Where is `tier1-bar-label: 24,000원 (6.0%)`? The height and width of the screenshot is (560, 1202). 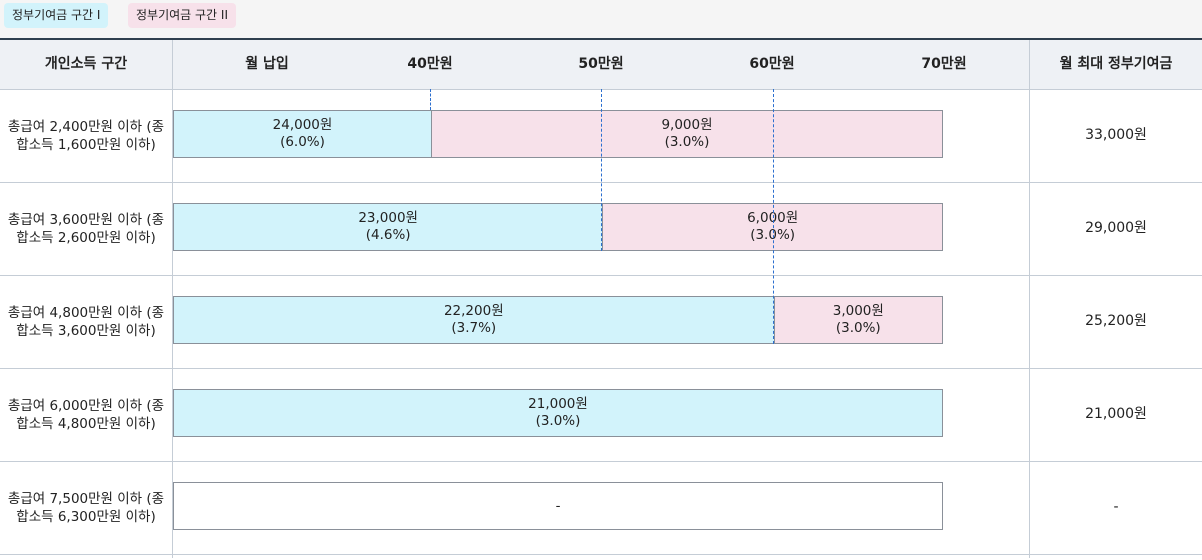
tier1-bar-label: 24,000원 (6.0%) is located at coordinates (302, 133).